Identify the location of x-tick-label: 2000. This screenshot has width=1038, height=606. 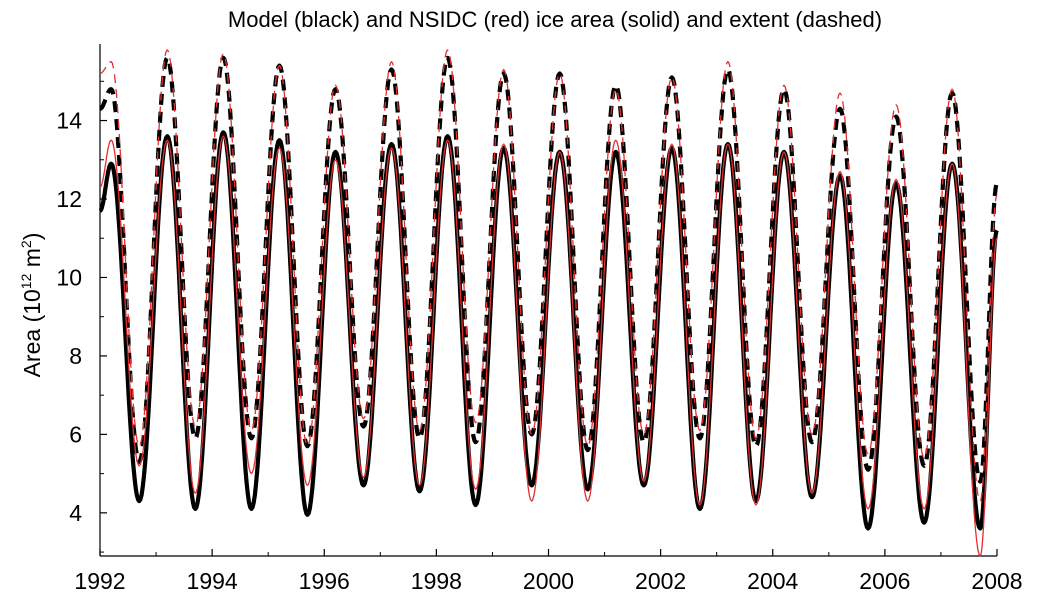
(548, 581).